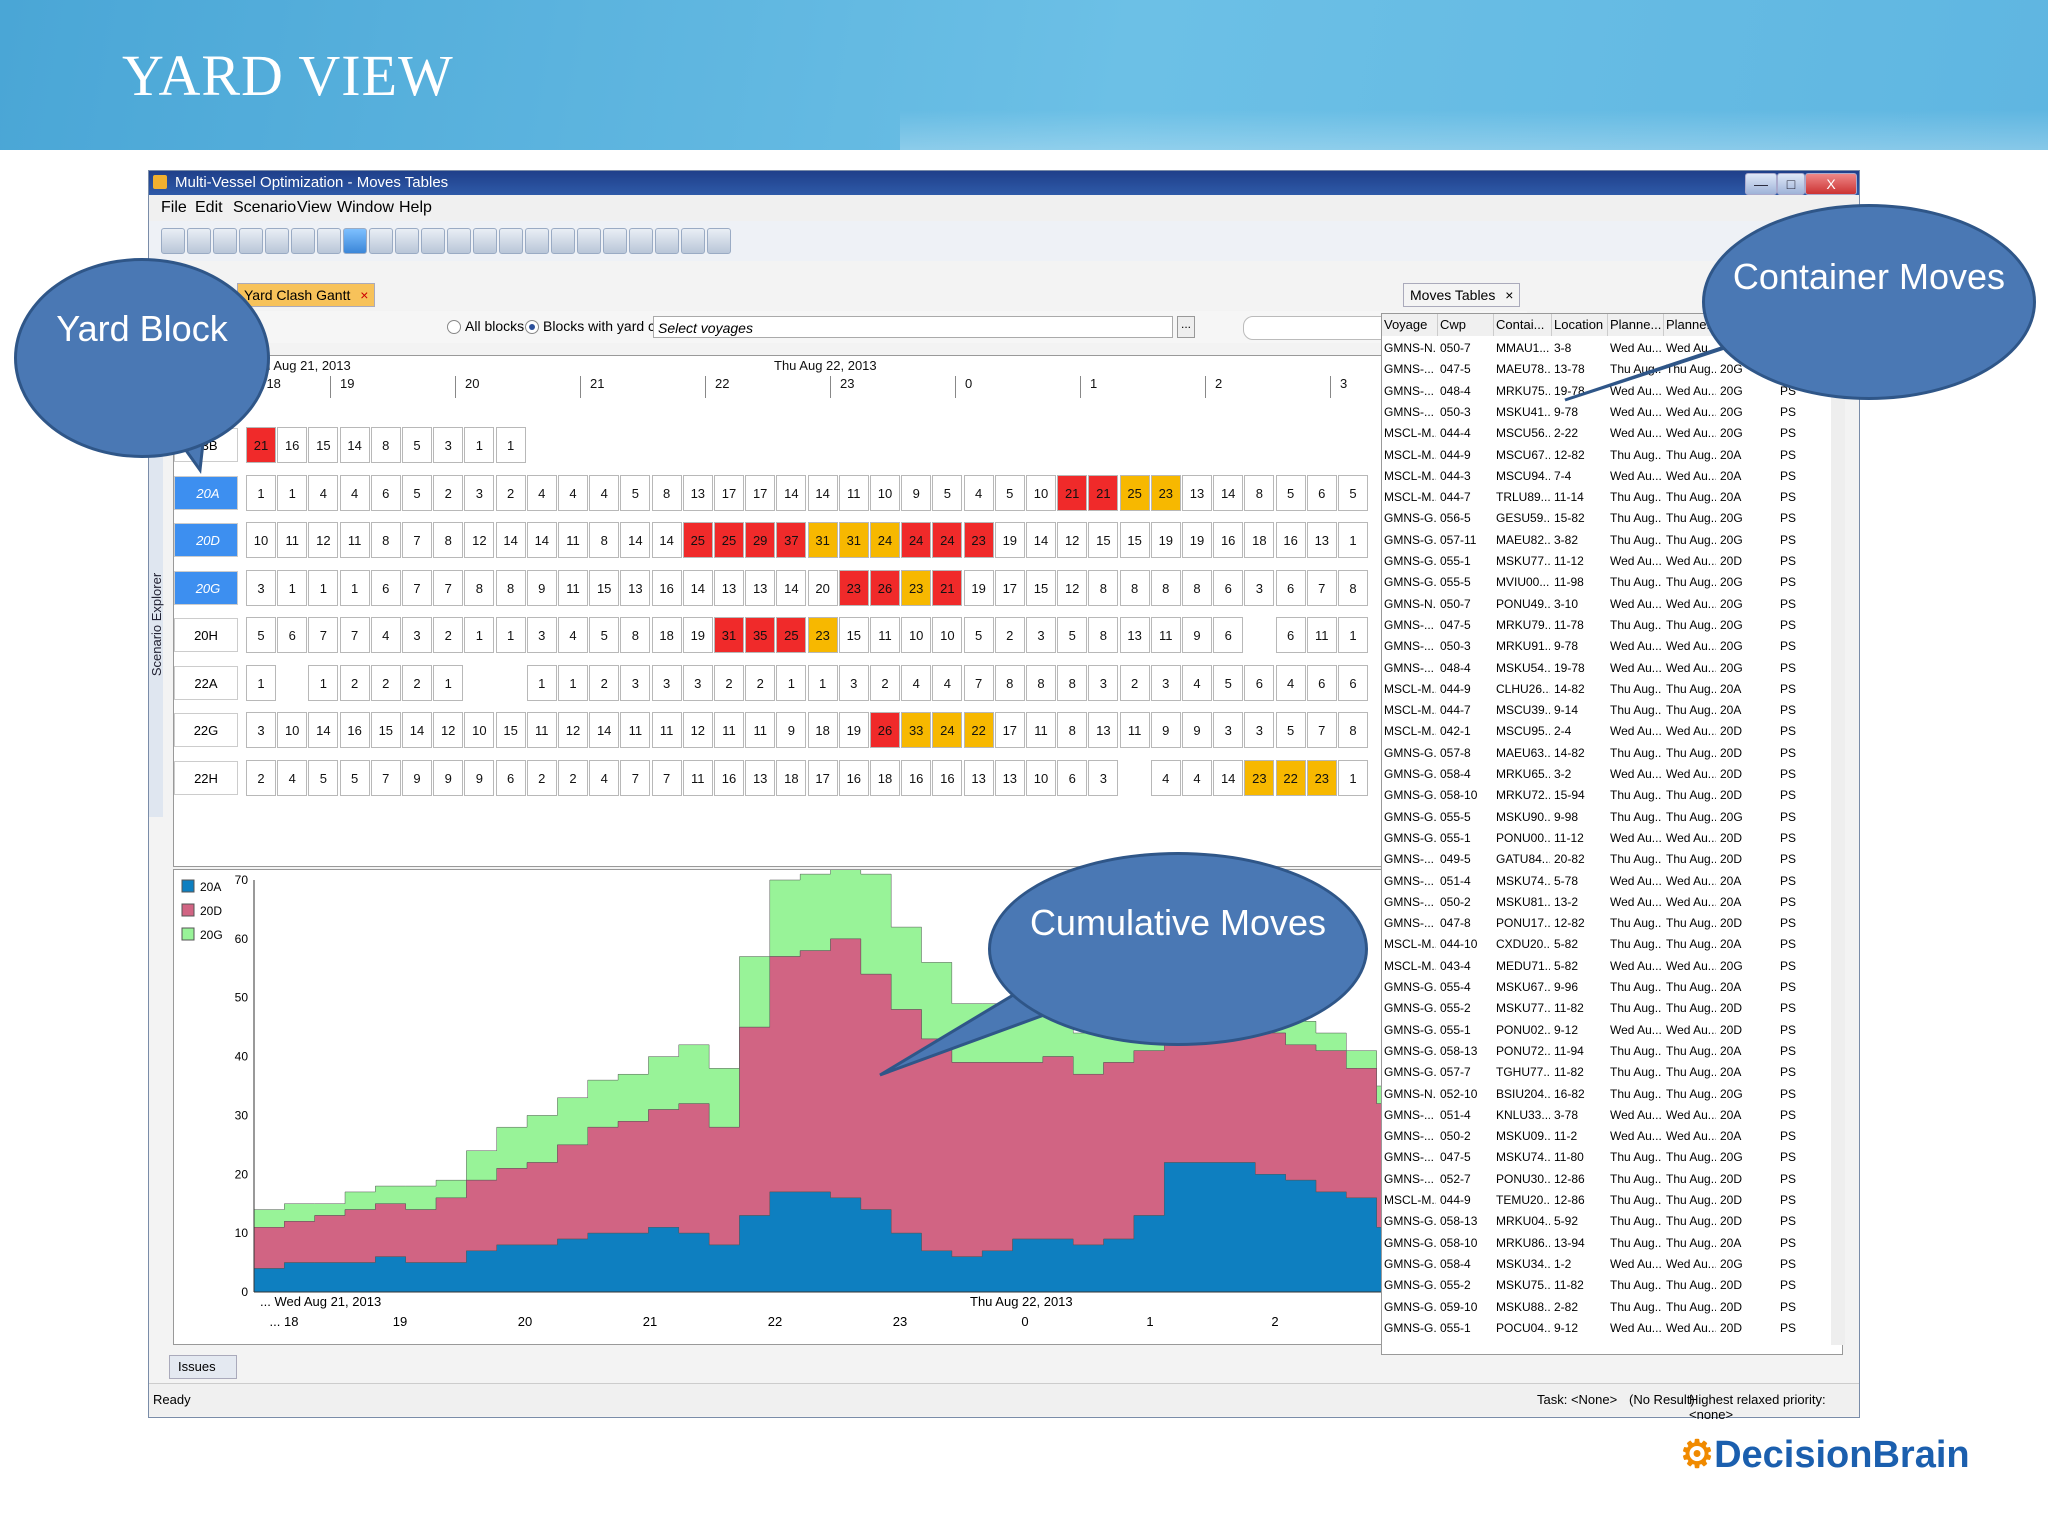 The width and height of the screenshot is (2048, 1536). I want to click on gantt-cell: 31, so click(729, 635).